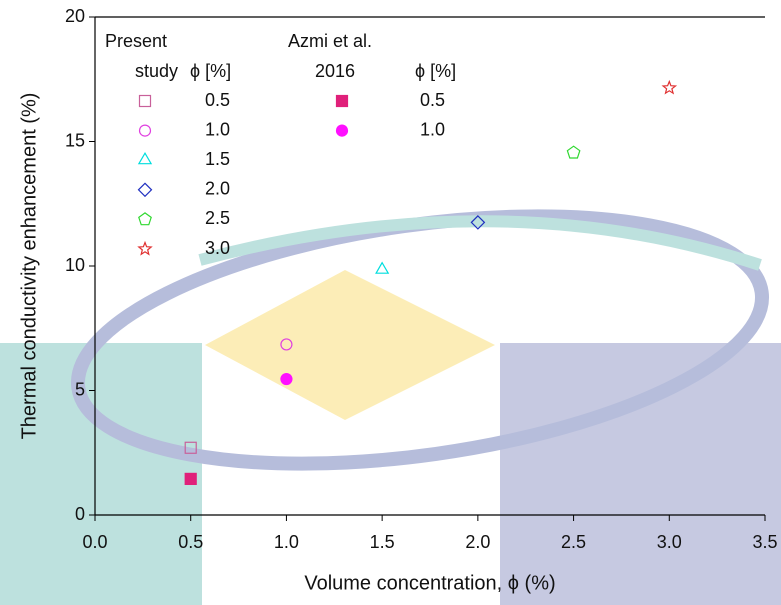 Image resolution: width=781 pixels, height=605 pixels. What do you see at coordinates (75, 140) in the screenshot?
I see `y-tick-label: 15` at bounding box center [75, 140].